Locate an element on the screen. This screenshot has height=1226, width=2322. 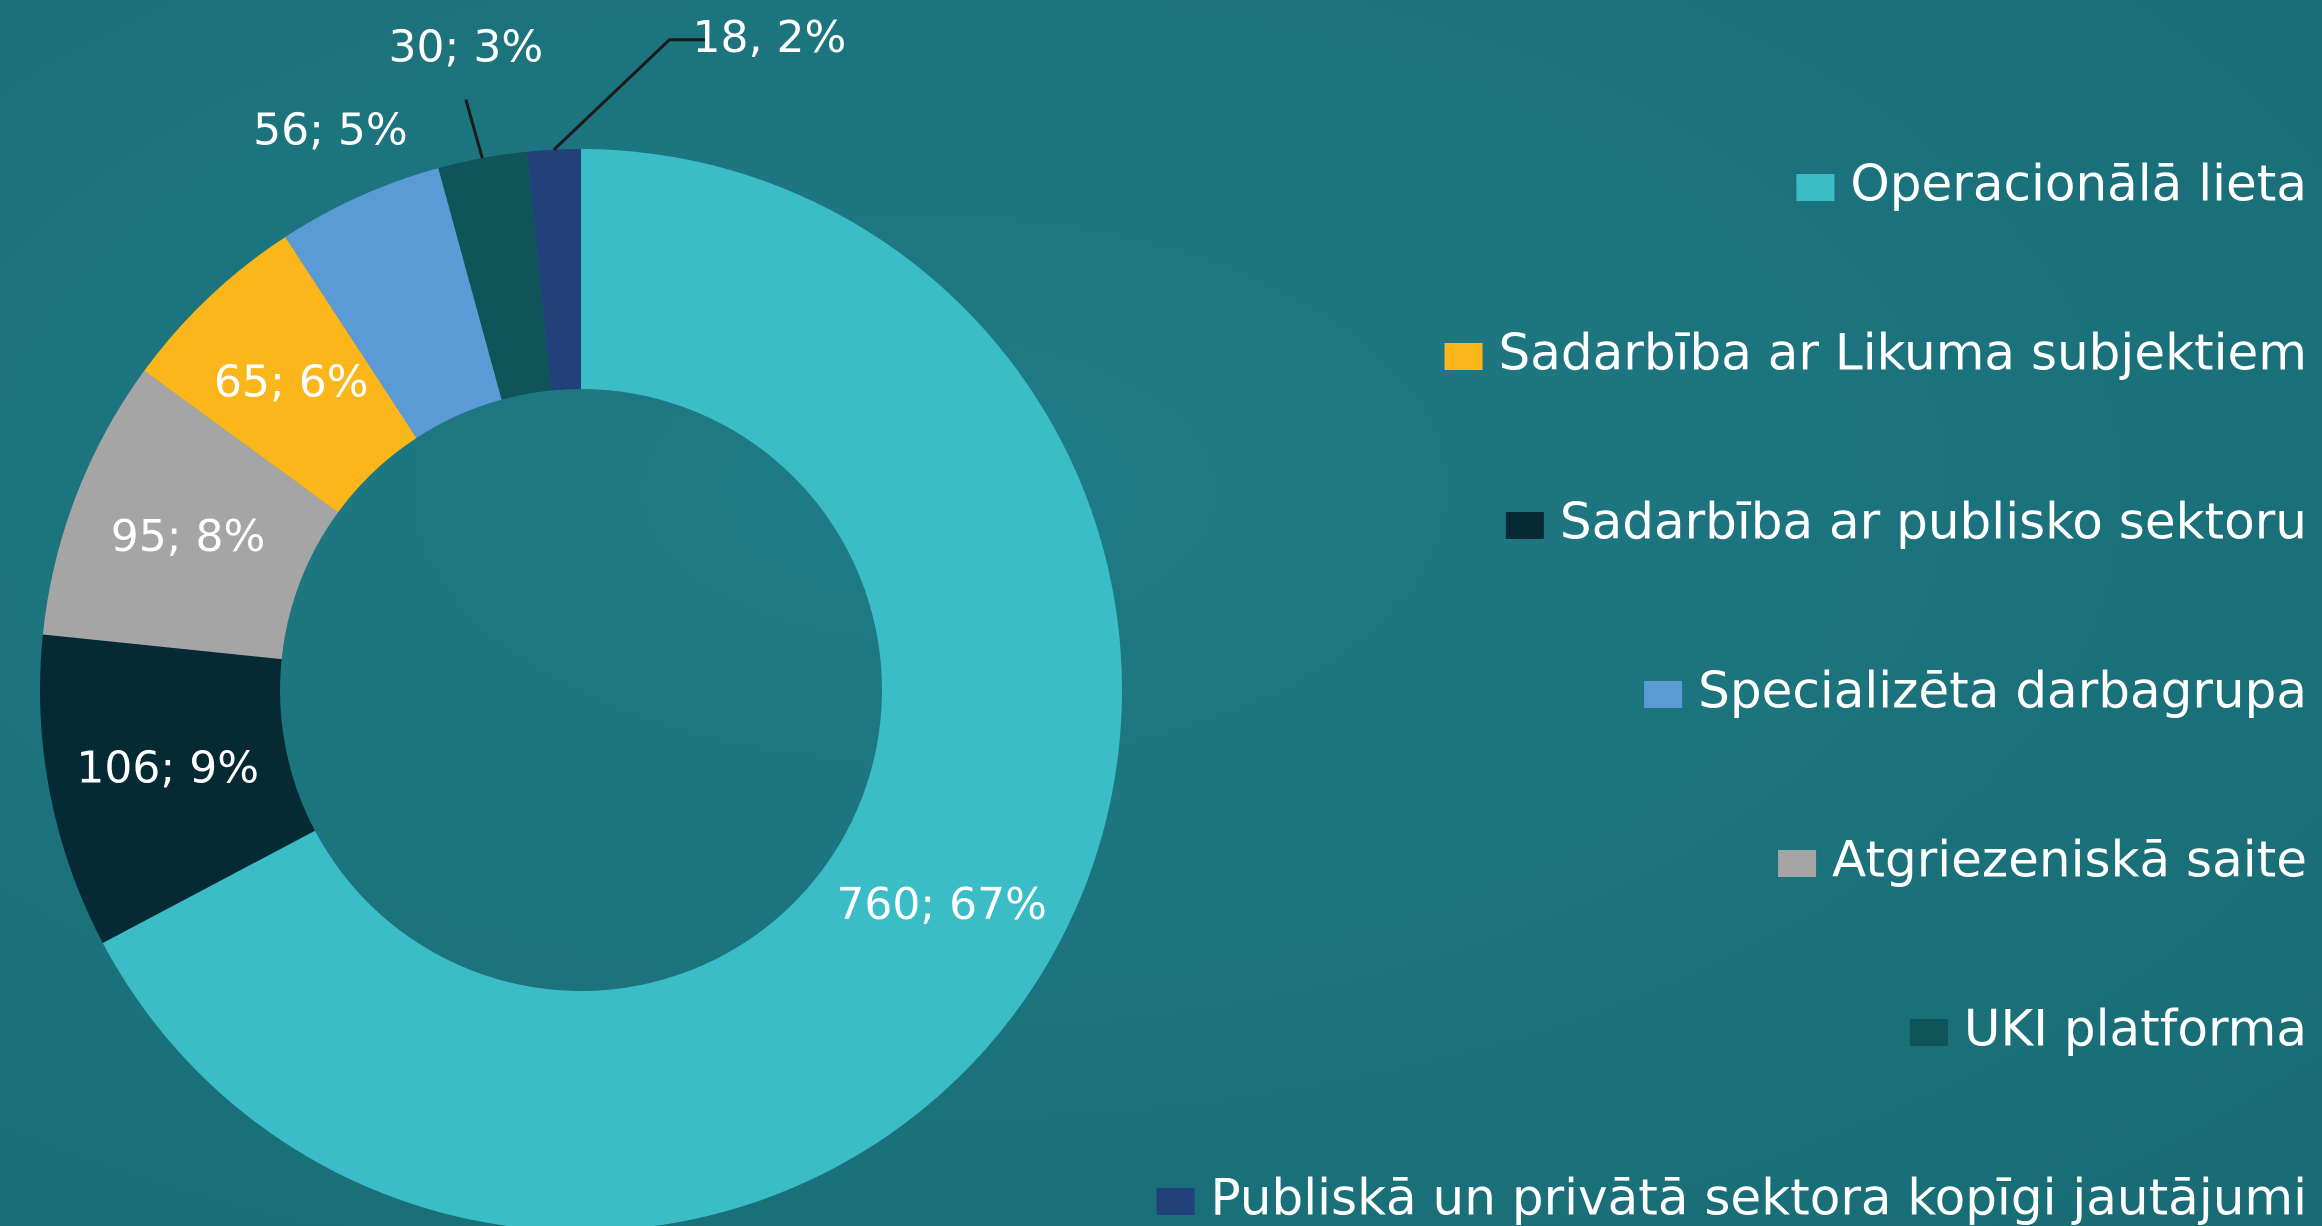
legend-label: UKI platforma is located at coordinates (2135, 1029).